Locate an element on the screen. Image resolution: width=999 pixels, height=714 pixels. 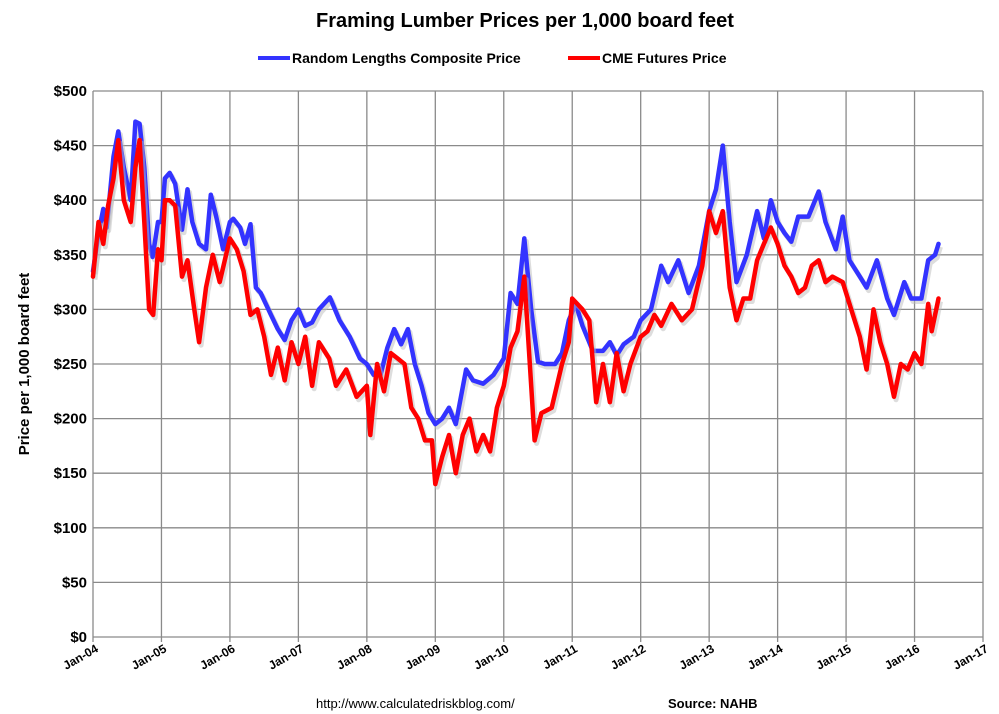
y-tick-label: $100 is located at coordinates (70, 528).